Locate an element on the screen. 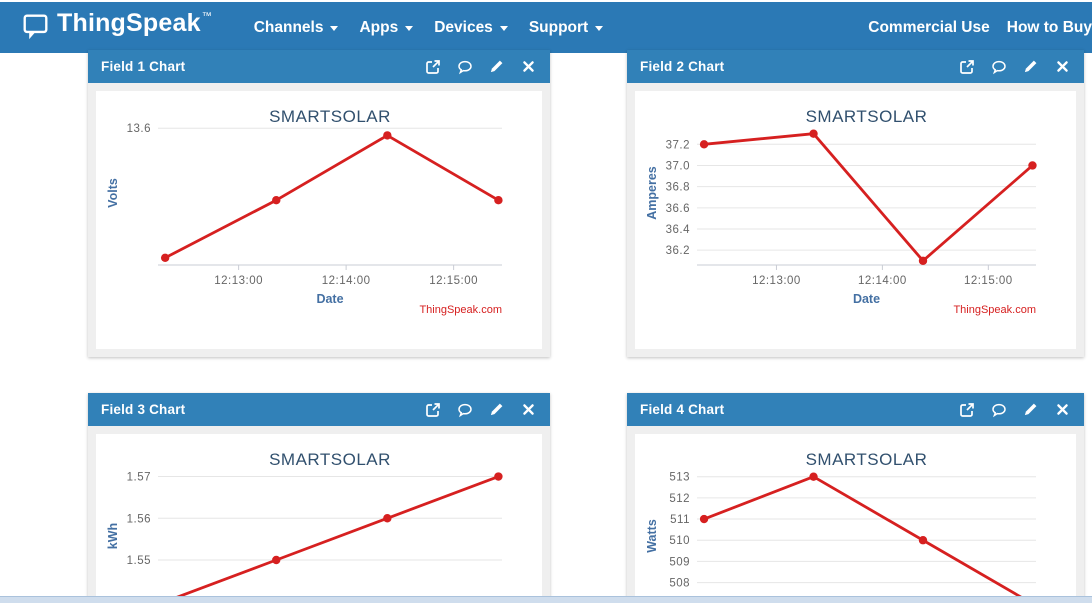 This screenshot has height=603, width=1092. secondary-menu: Commercial Use How to Buy is located at coordinates (980, 27).